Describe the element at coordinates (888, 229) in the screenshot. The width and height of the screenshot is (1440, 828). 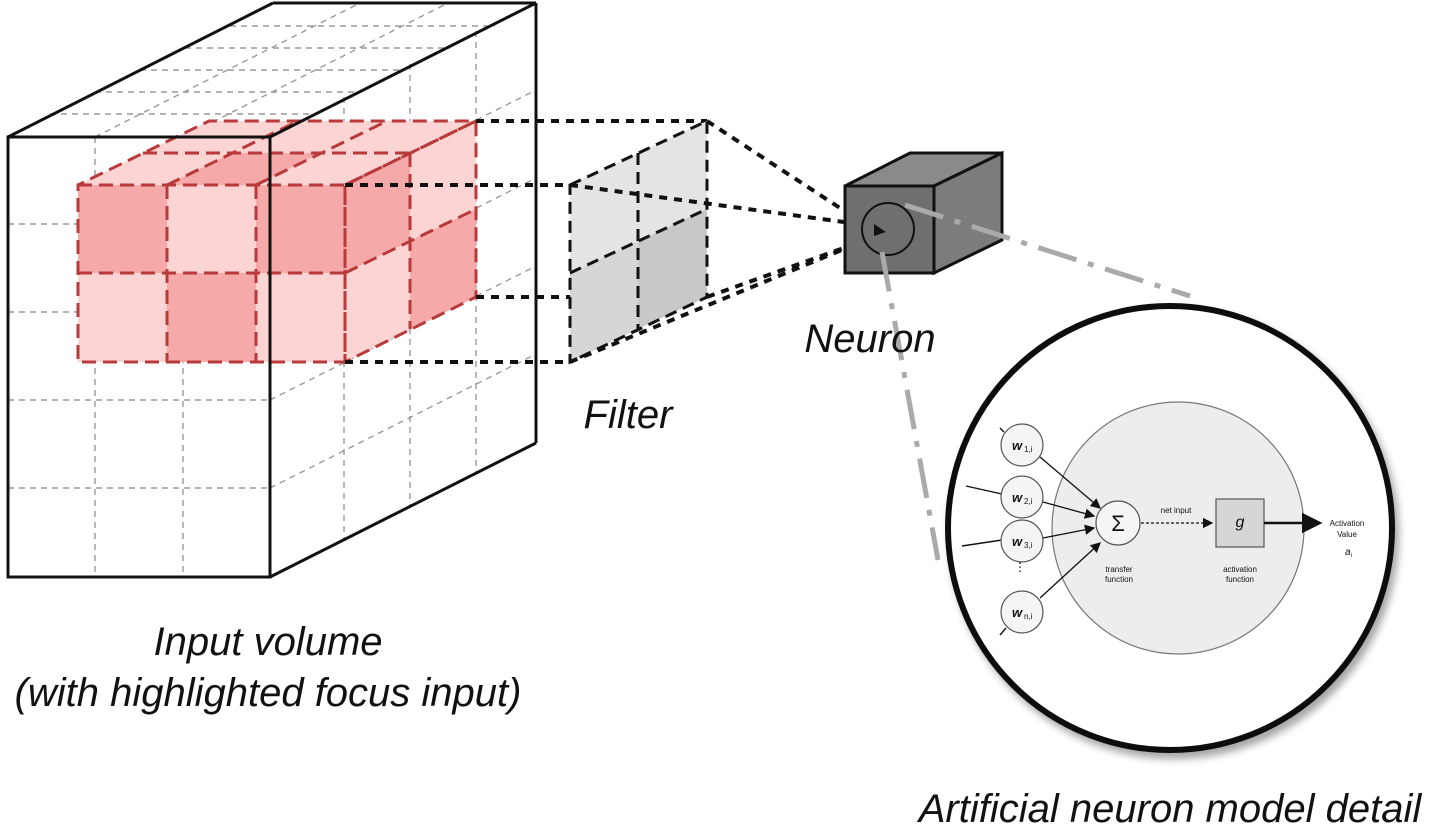
I see `neuron-focus-circle` at that location.